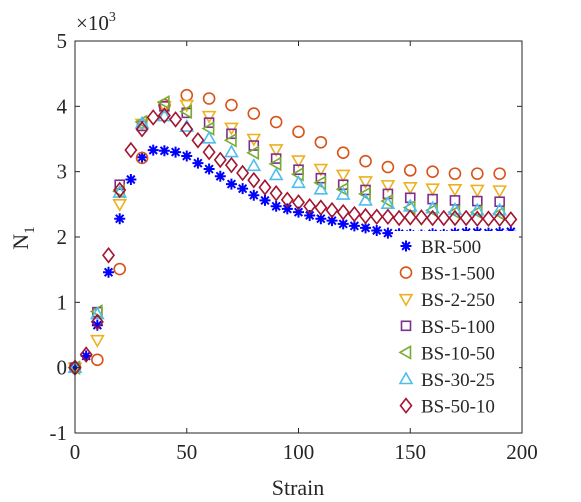 The height and width of the screenshot is (502, 581). I want to click on x-tick-label: 150, so click(411, 452).